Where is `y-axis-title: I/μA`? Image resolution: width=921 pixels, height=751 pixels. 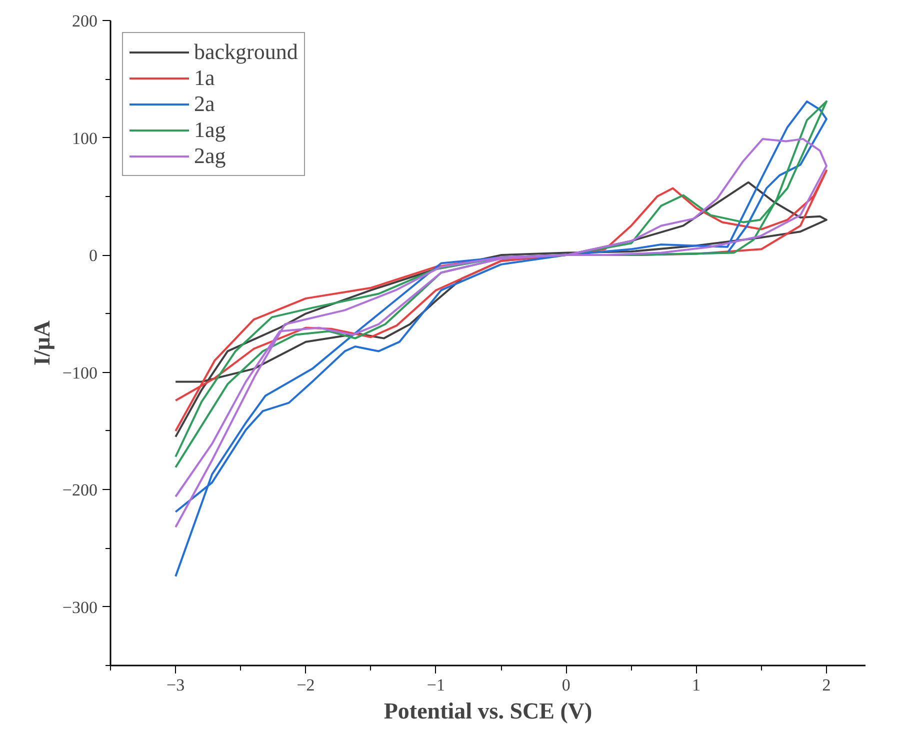
y-axis-title: I/μA is located at coordinates (41, 343).